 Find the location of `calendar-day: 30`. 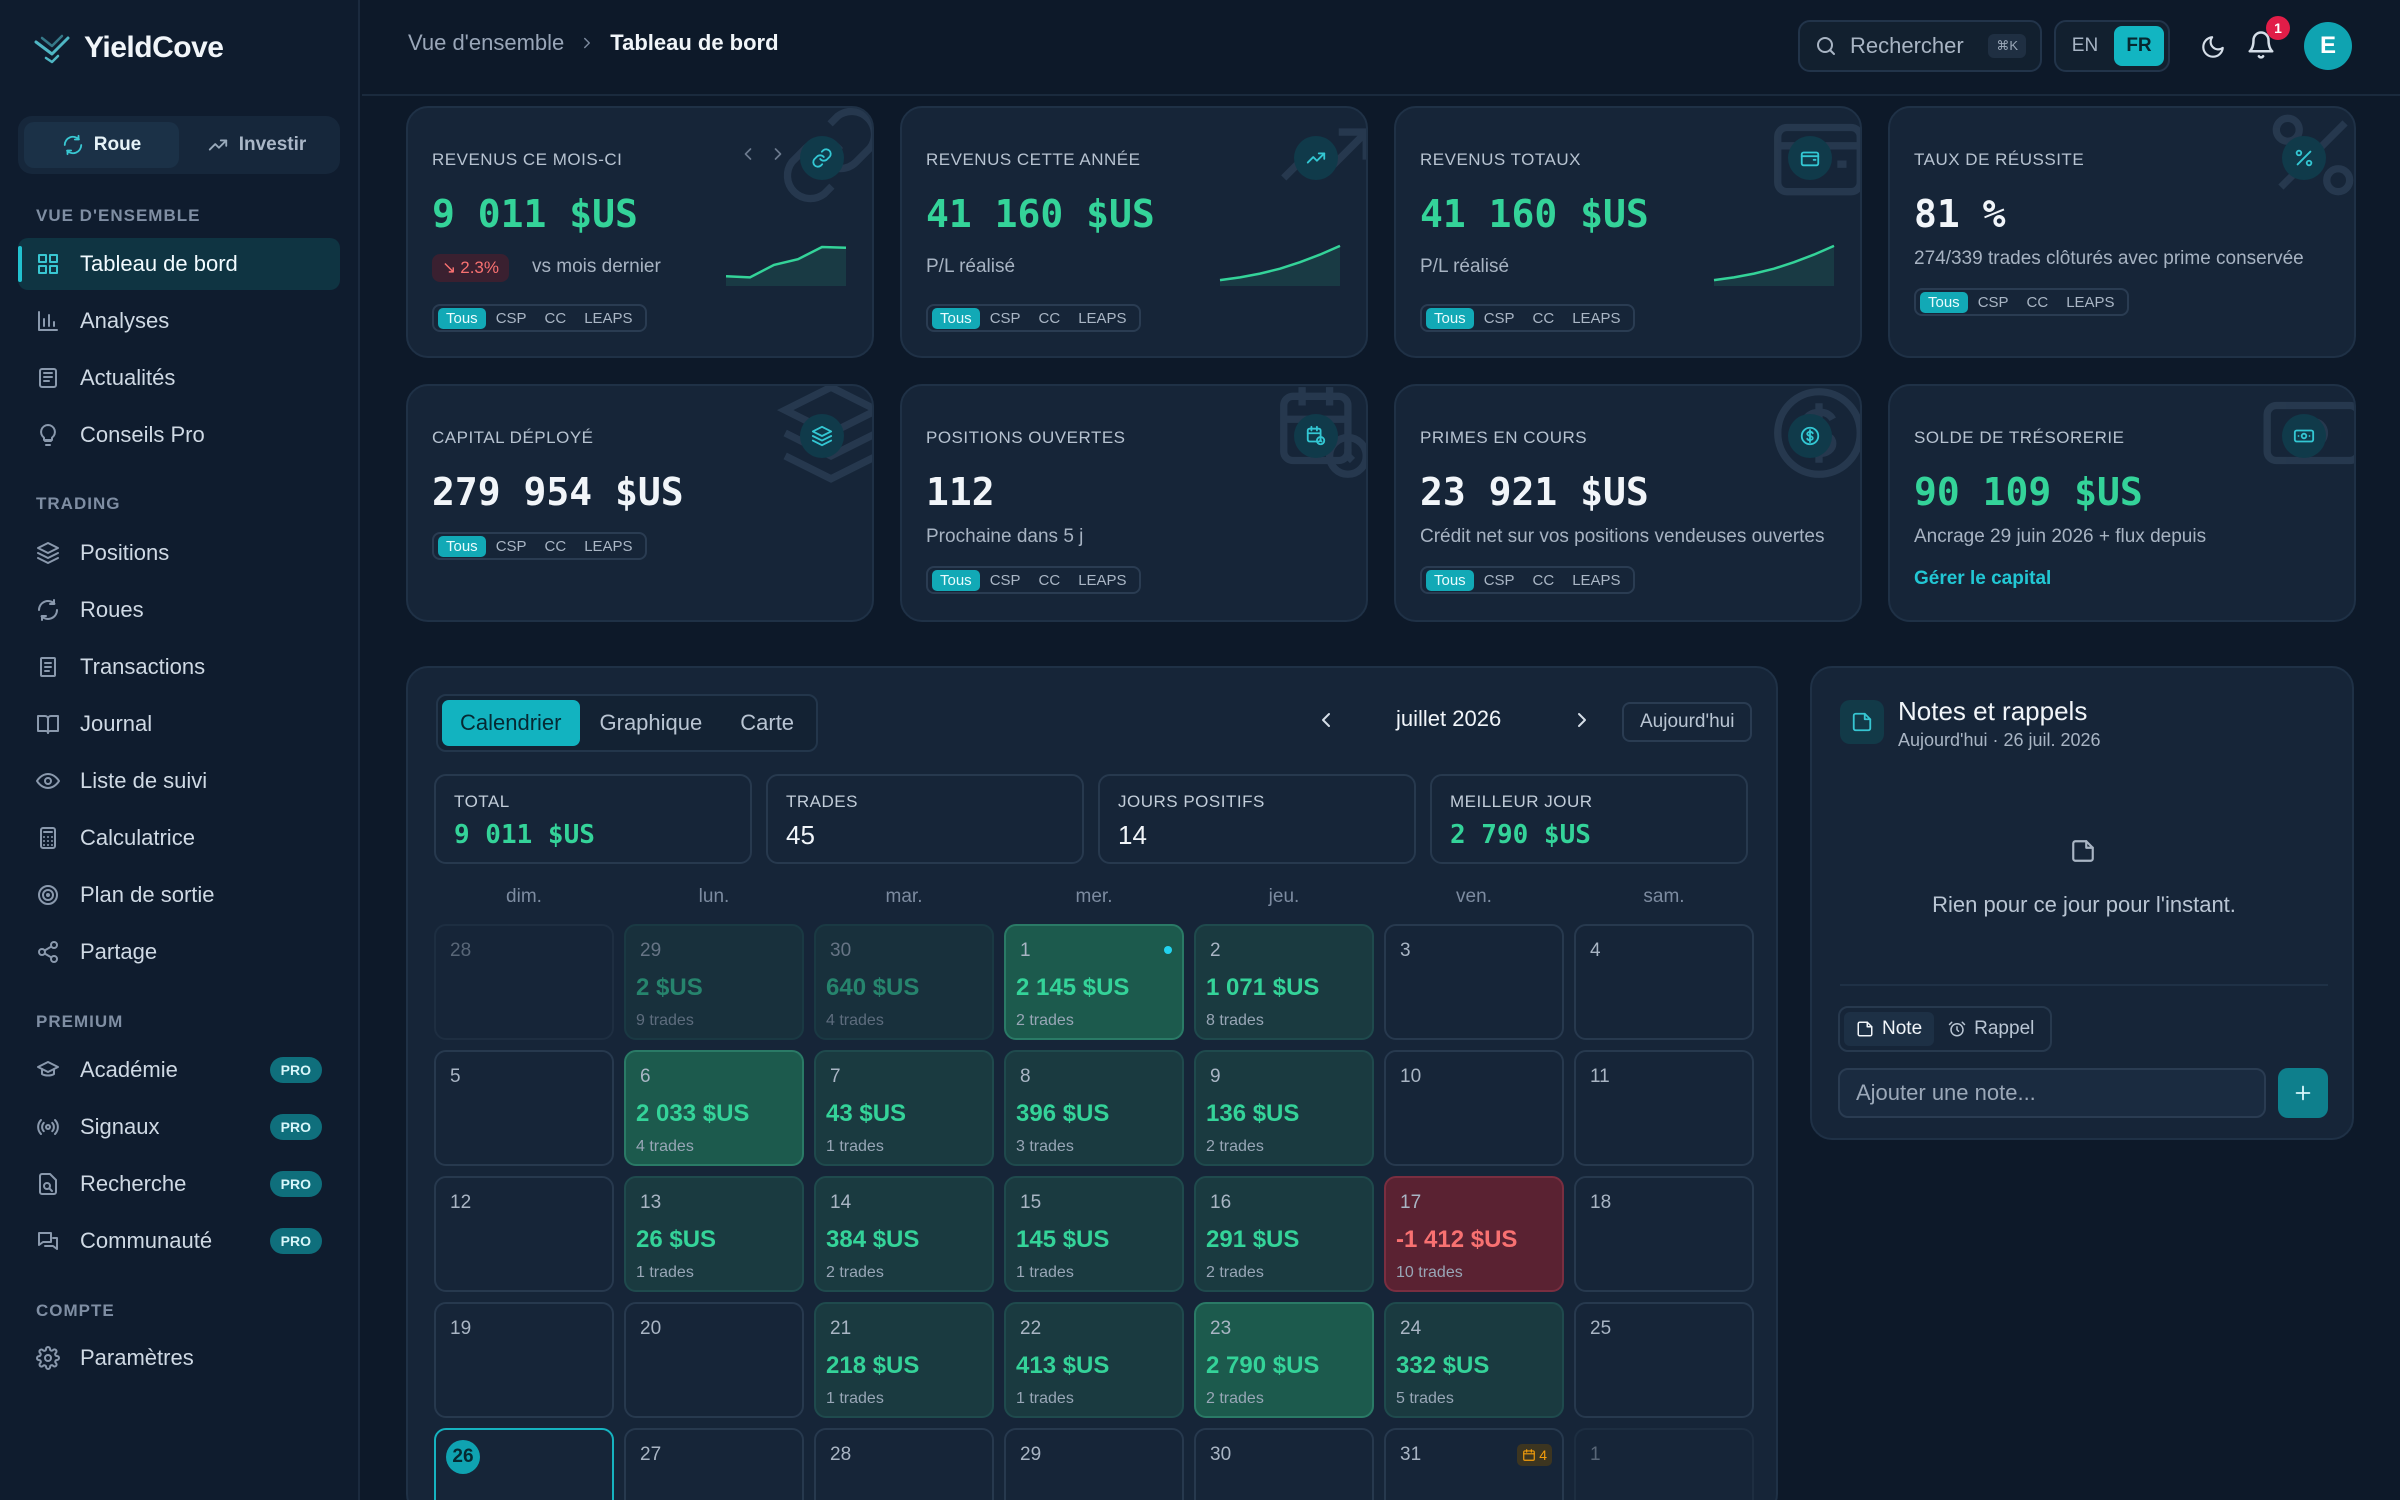

calendar-day: 30 is located at coordinates (1284, 1464).